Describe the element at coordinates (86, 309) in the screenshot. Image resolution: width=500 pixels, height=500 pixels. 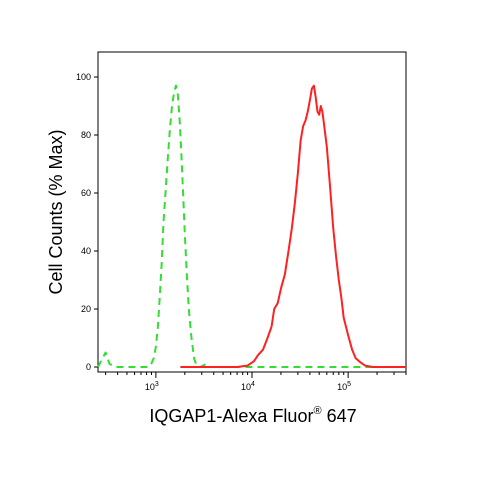
I see `y-tick-label: 20` at that location.